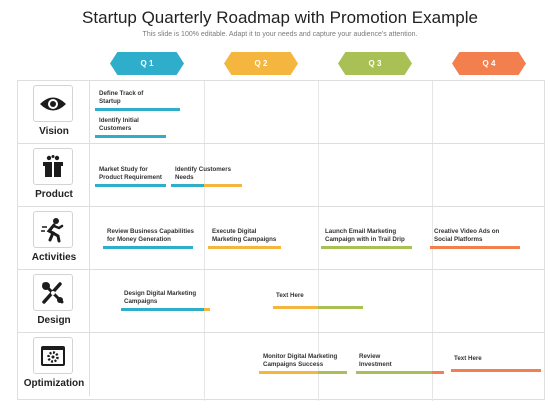 This screenshot has width=560, height=420. What do you see at coordinates (53, 292) in the screenshot?
I see `design-tools-icon` at bounding box center [53, 292].